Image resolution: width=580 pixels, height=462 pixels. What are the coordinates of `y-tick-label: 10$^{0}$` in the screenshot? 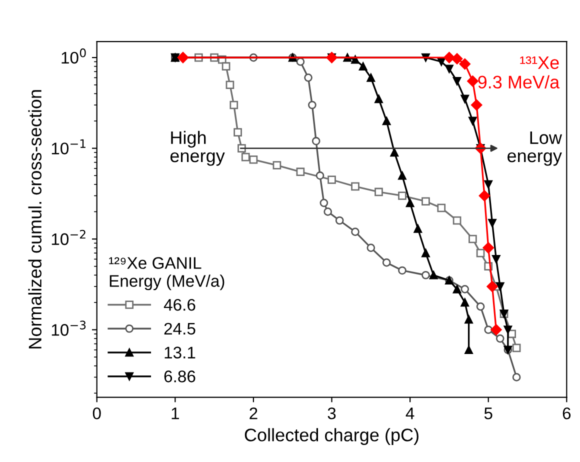 It's located at (74, 56).